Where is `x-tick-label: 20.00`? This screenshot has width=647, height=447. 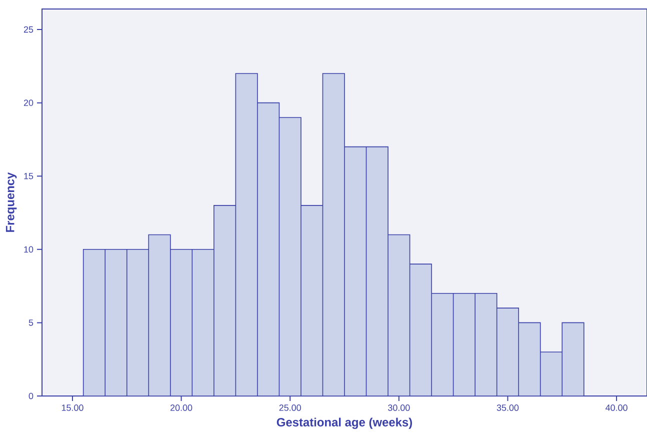
x-tick-label: 20.00 is located at coordinates (181, 407).